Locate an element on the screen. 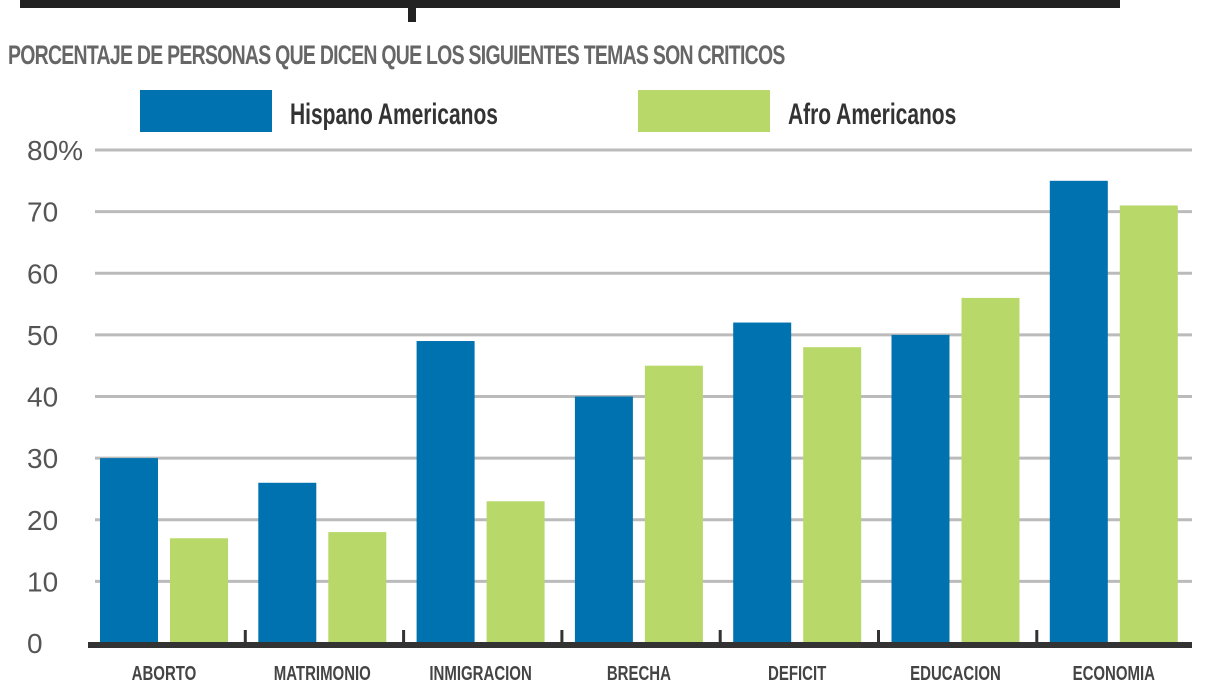  y-tick-label: 10 is located at coordinates (42, 581).